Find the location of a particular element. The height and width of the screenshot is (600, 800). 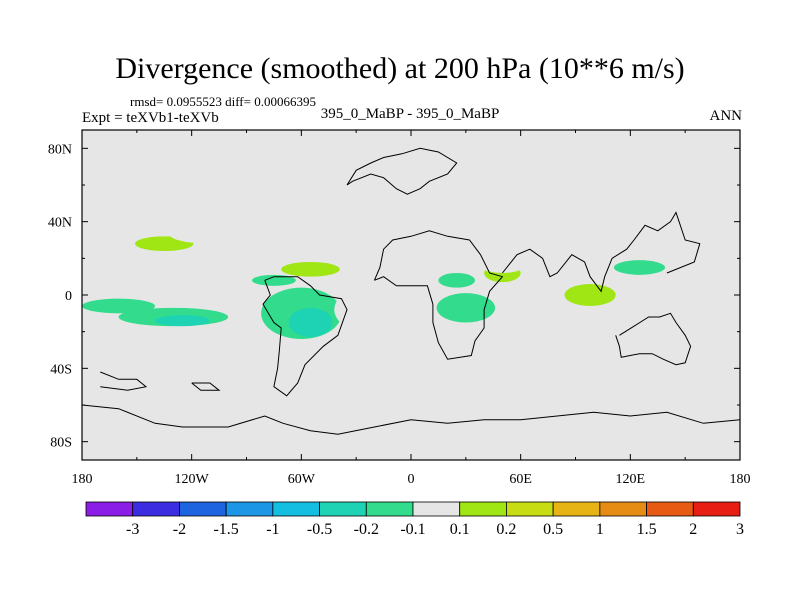

period-label: ANN is located at coordinates (726, 116).